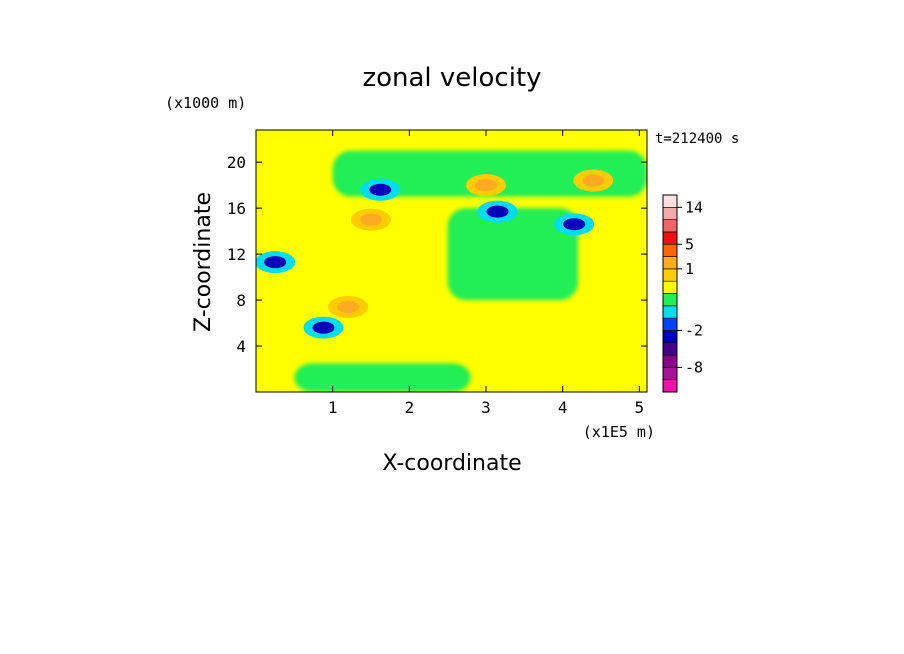 This screenshot has height=654, width=904. I want to click on colorbar-tick-label: -8, so click(694, 367).